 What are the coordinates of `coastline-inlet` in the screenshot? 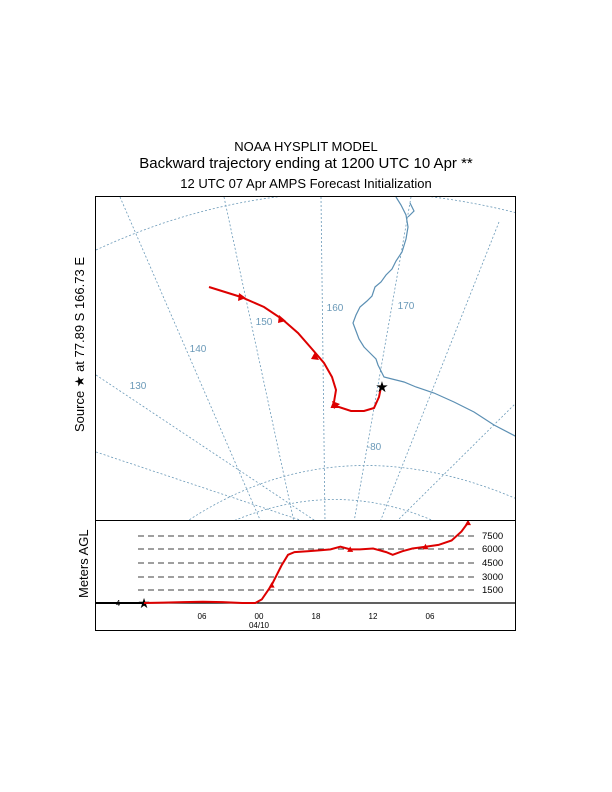 It's located at (411, 210).